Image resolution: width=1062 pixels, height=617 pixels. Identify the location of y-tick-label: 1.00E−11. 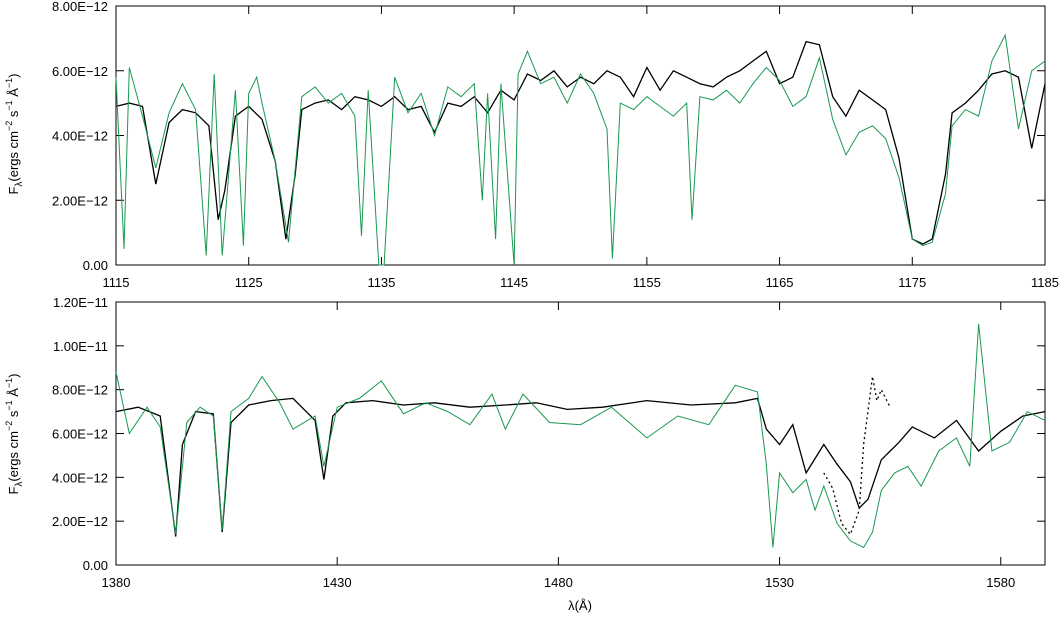
(80, 346).